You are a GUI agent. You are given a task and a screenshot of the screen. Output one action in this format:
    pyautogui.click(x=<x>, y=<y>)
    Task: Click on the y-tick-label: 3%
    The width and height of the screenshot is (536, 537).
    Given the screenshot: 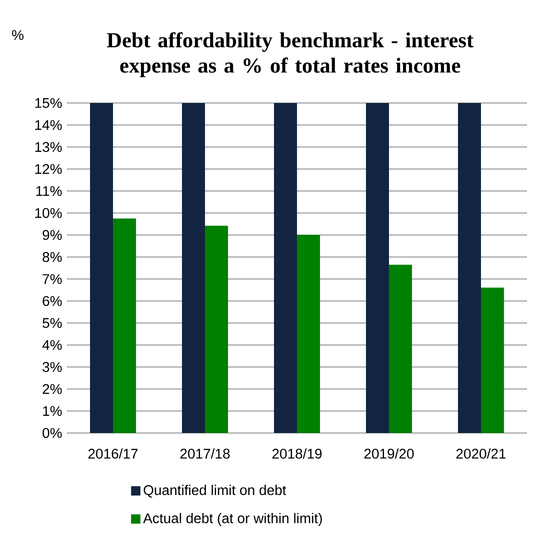 What is the action you would take?
    pyautogui.click(x=52, y=367)
    